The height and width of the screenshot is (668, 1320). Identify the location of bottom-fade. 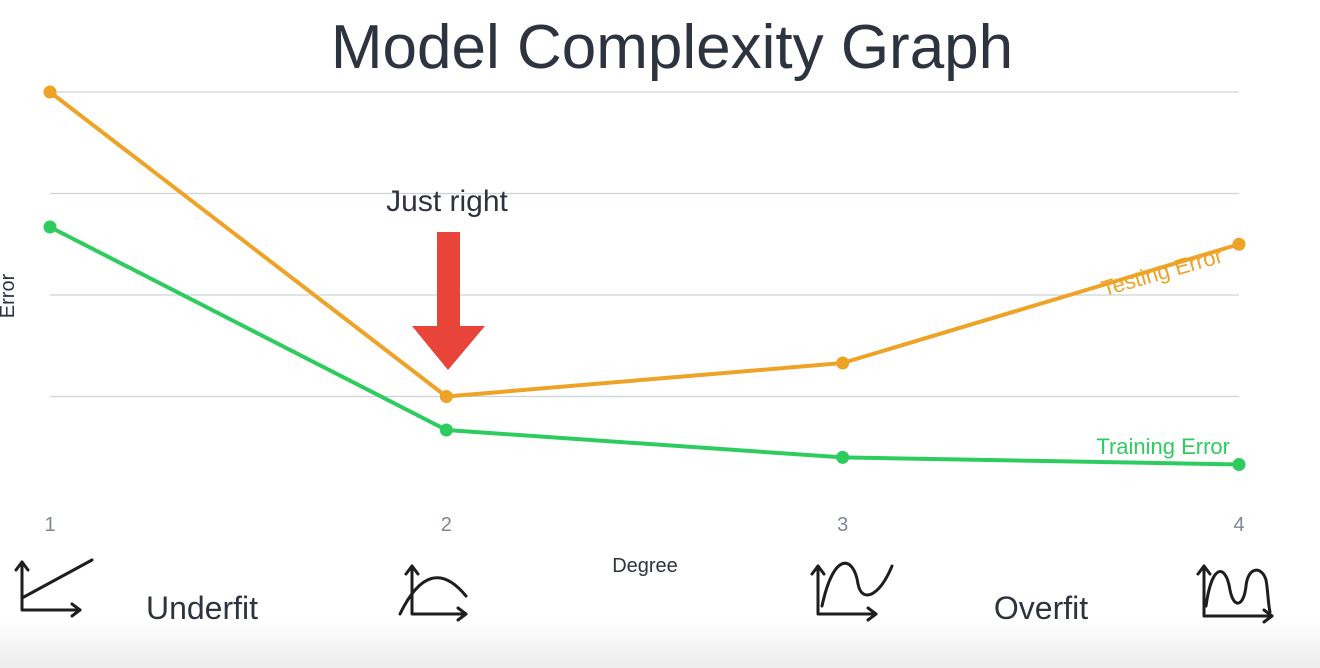
(660, 644).